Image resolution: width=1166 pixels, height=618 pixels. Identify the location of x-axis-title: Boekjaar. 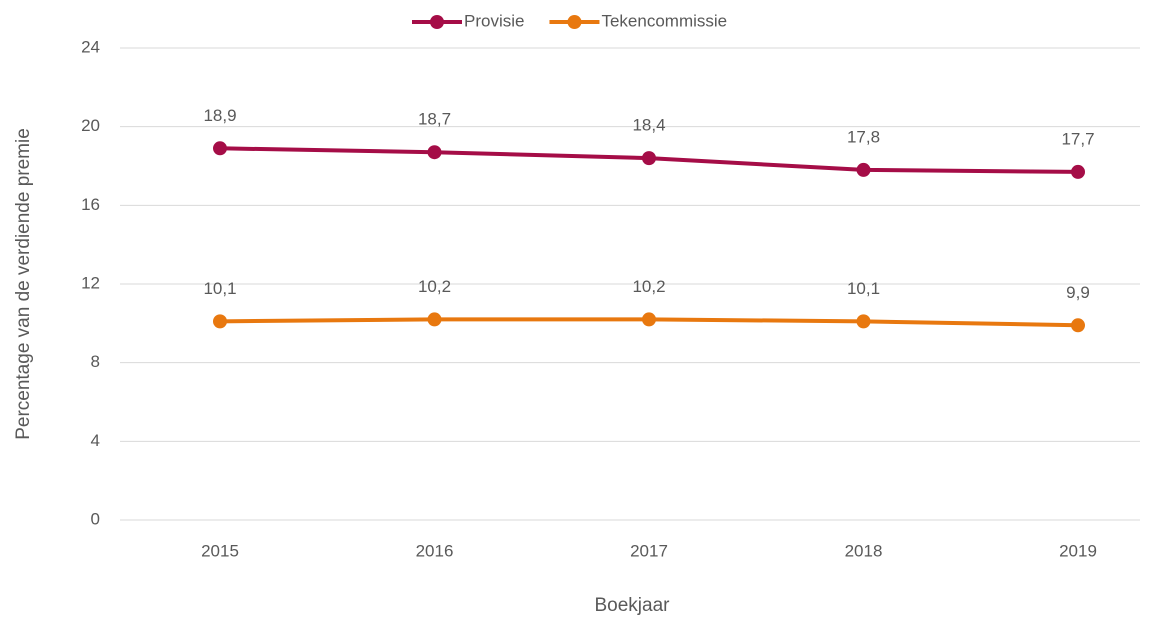
(633, 605).